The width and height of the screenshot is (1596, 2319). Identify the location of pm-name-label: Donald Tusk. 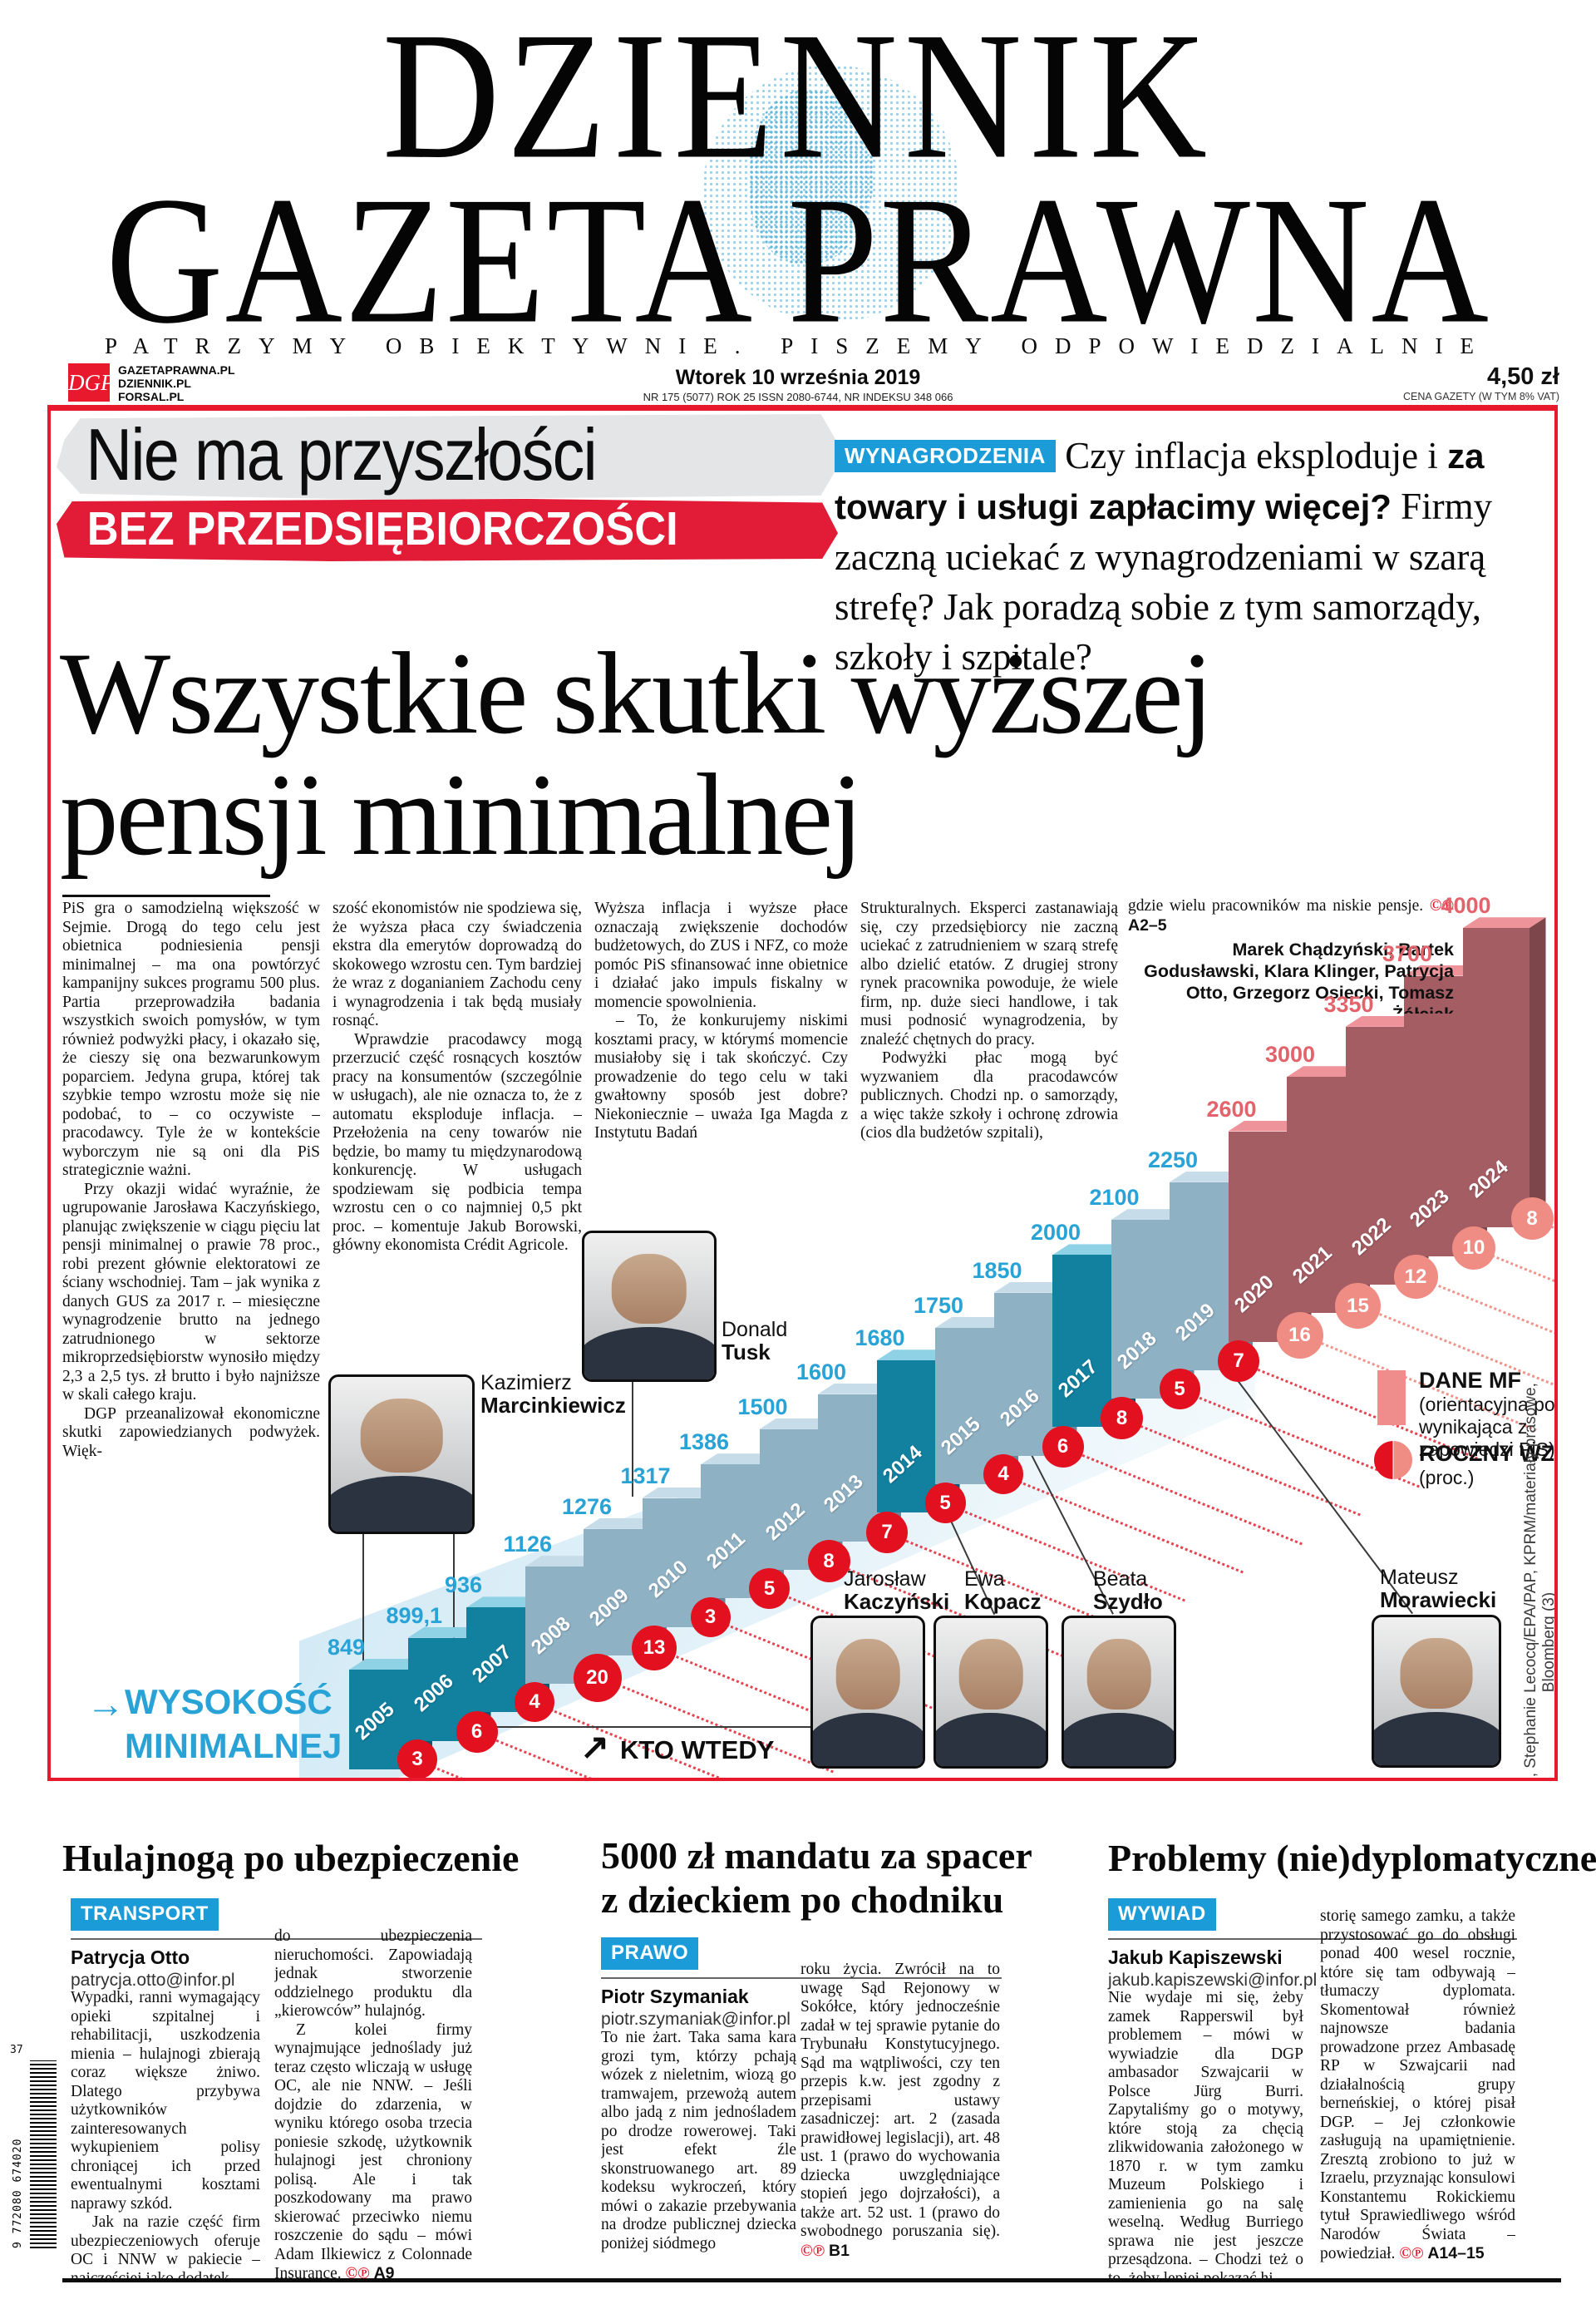
(755, 1341).